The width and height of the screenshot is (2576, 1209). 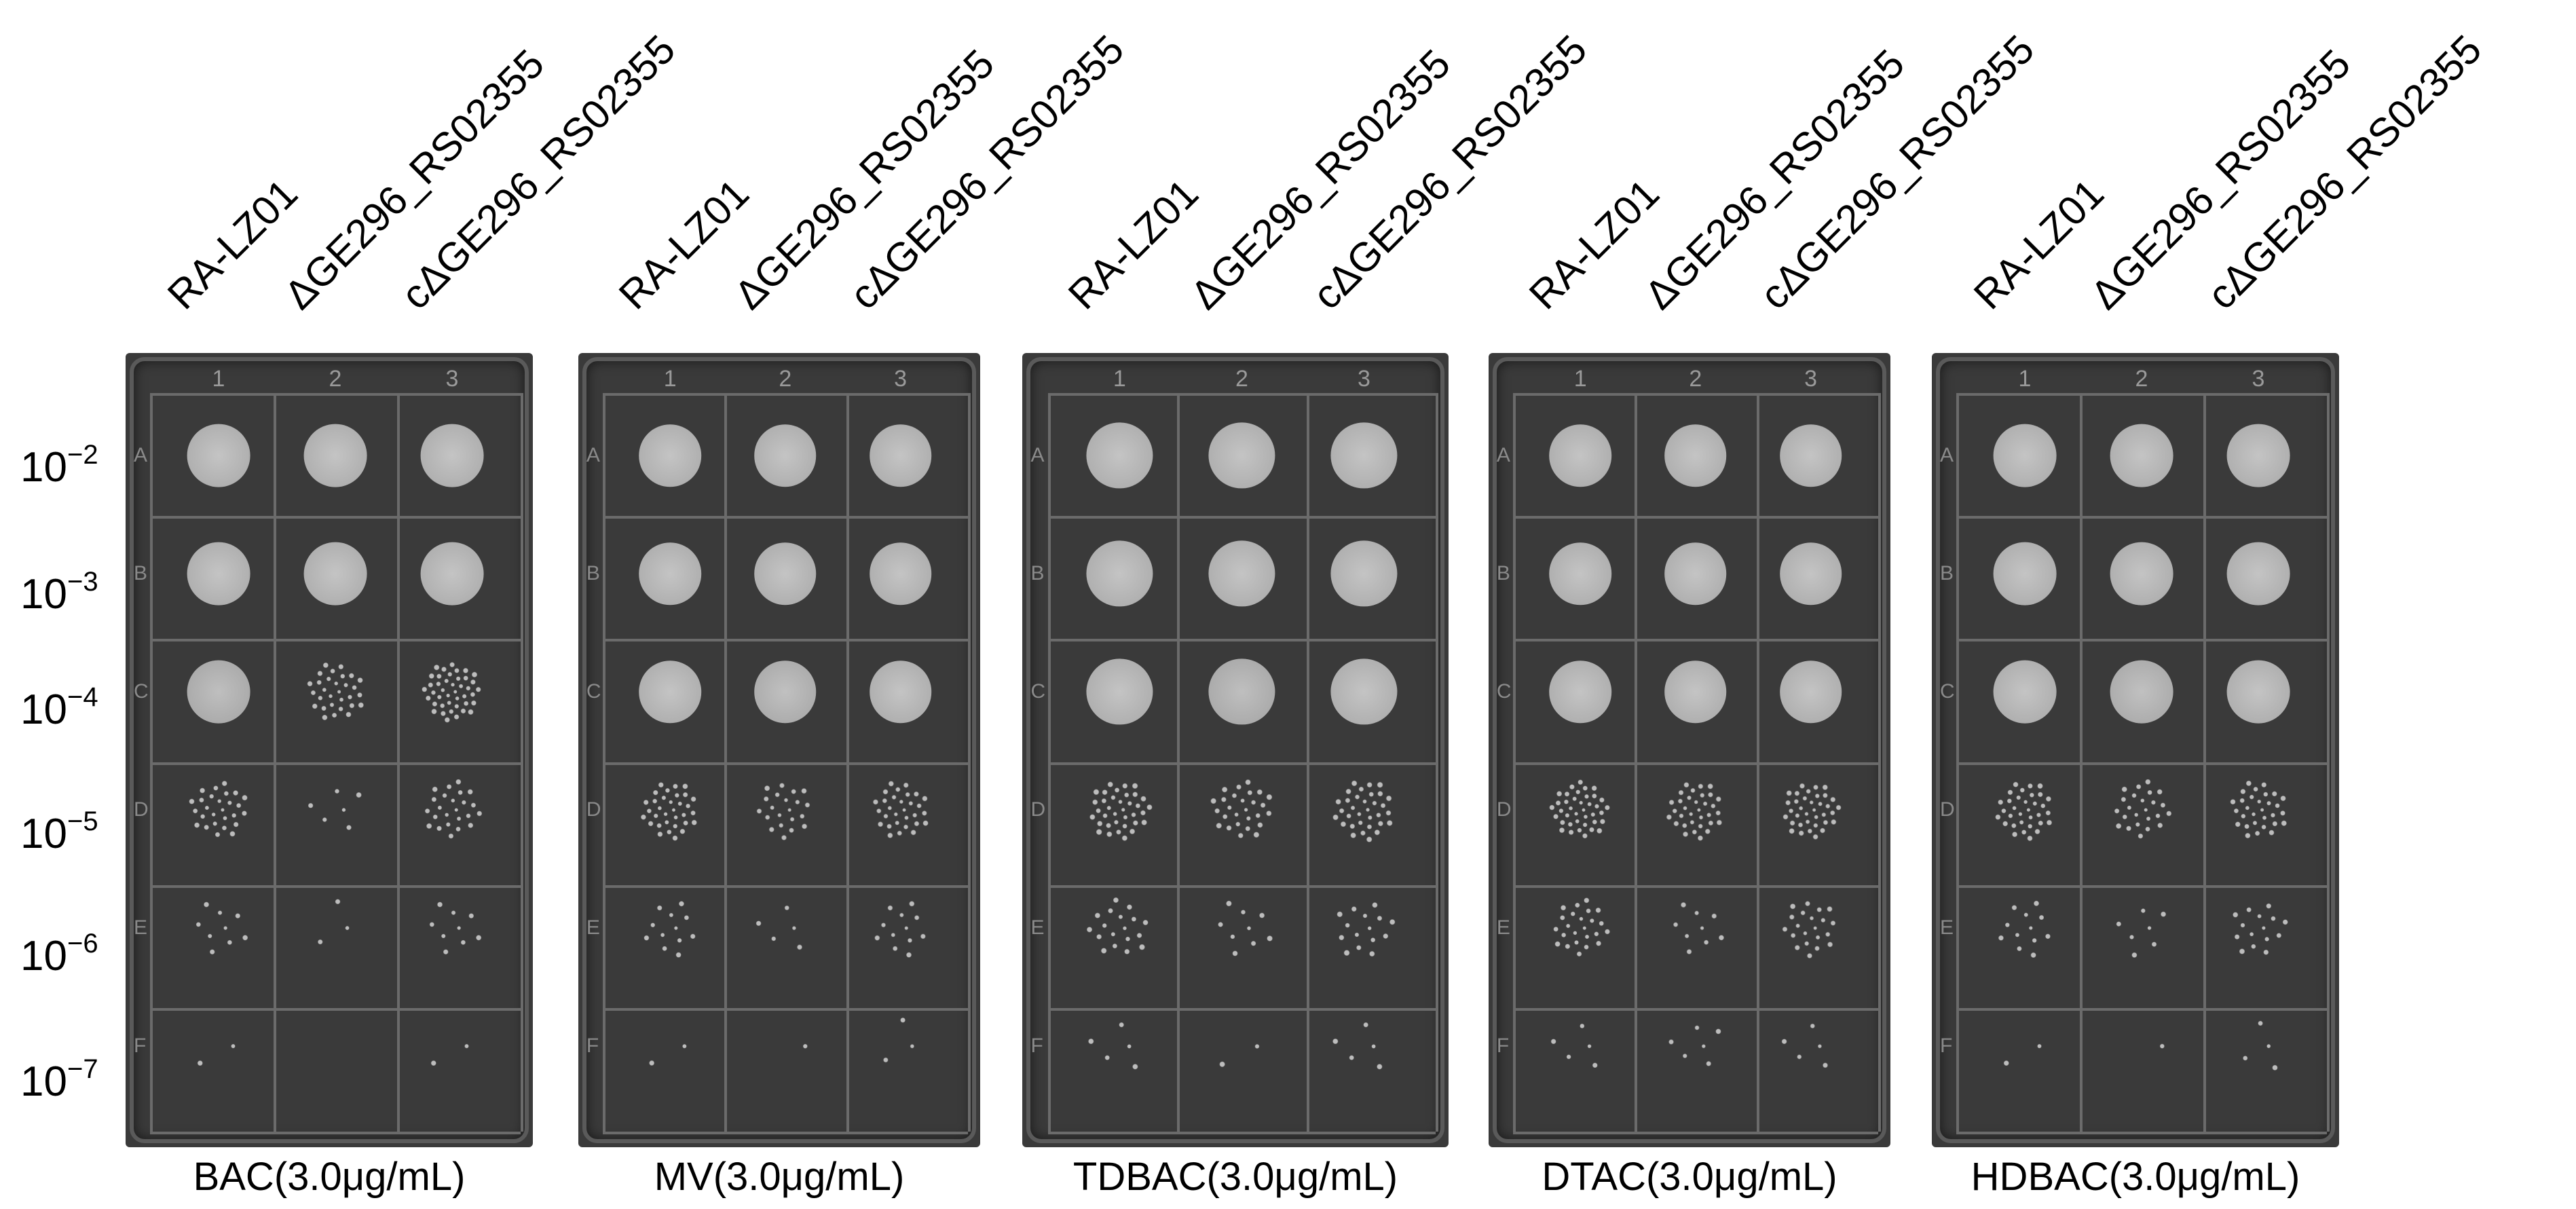 What do you see at coordinates (330, 1177) in the screenshot?
I see `condition-label: BAC(3.0μg/mL)` at bounding box center [330, 1177].